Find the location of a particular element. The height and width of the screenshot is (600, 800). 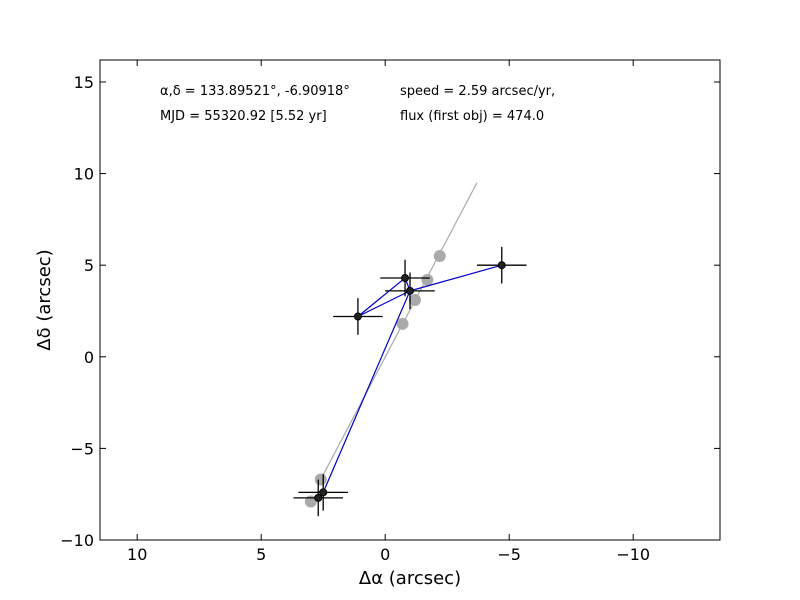

y-tick-label: 0 is located at coordinates (89, 357).